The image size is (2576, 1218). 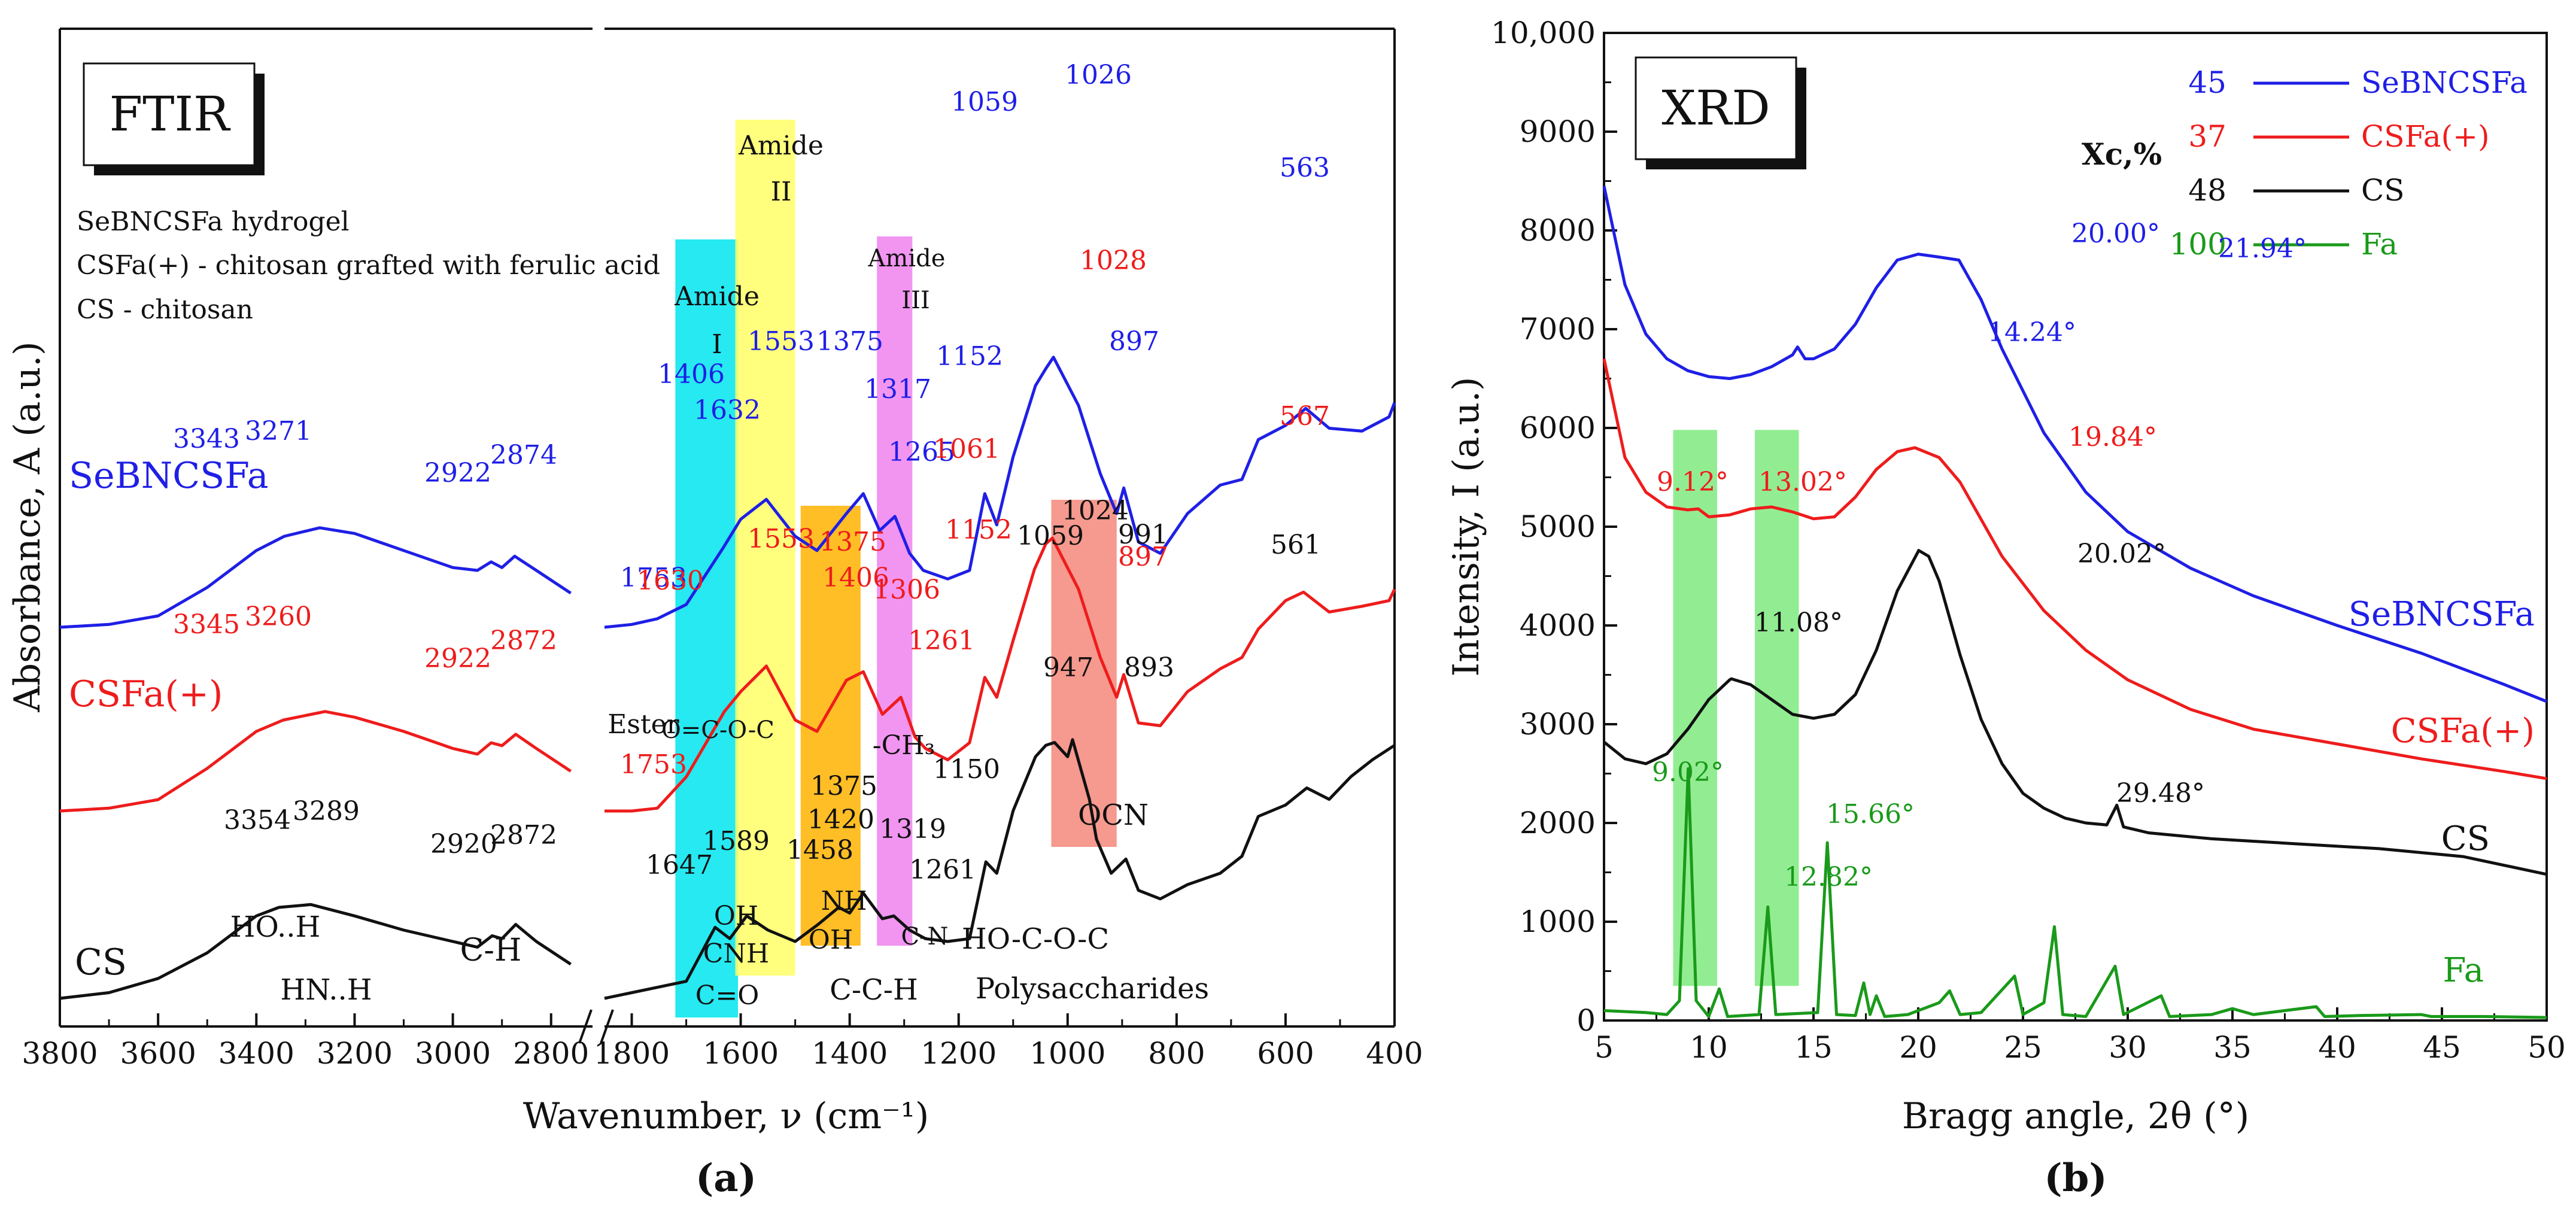 I want to click on ftir-peak-label: 3354, so click(x=257, y=821).